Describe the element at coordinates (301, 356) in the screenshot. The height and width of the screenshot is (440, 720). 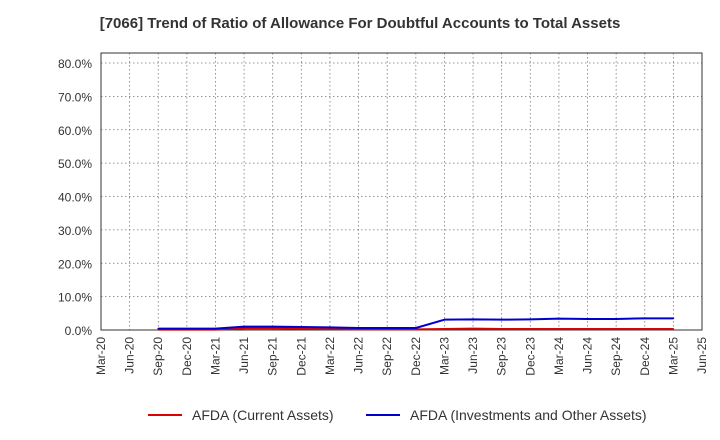
I see `x-tick-label: Dec-21` at that location.